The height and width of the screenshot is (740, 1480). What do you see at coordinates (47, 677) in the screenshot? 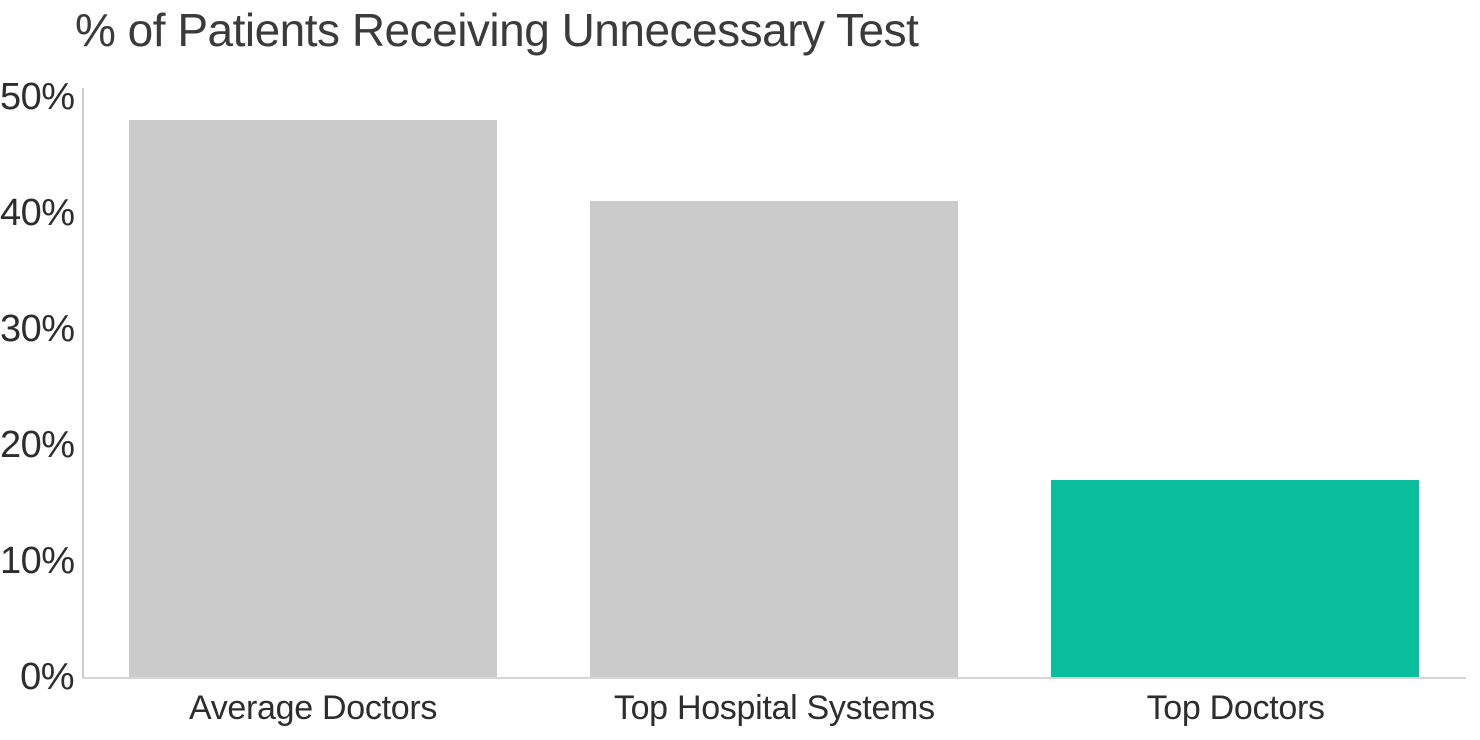
I see `y-tick-label: 0%` at bounding box center [47, 677].